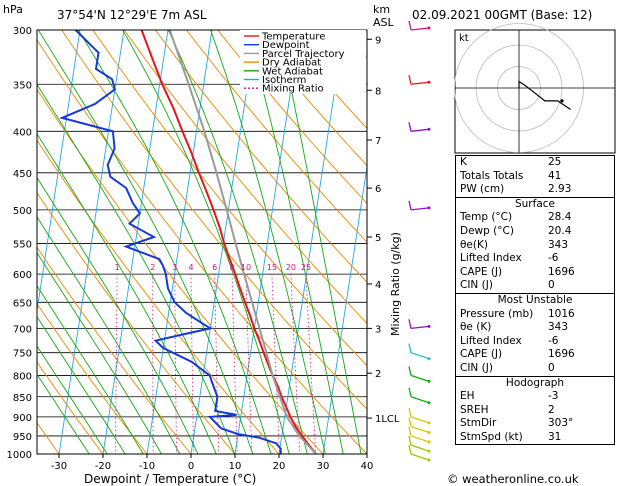 This screenshot has height=486, width=629. Describe the element at coordinates (170, 479) in the screenshot. I see `x-axis-title: Dewpoint / Temperature (°C)` at that location.